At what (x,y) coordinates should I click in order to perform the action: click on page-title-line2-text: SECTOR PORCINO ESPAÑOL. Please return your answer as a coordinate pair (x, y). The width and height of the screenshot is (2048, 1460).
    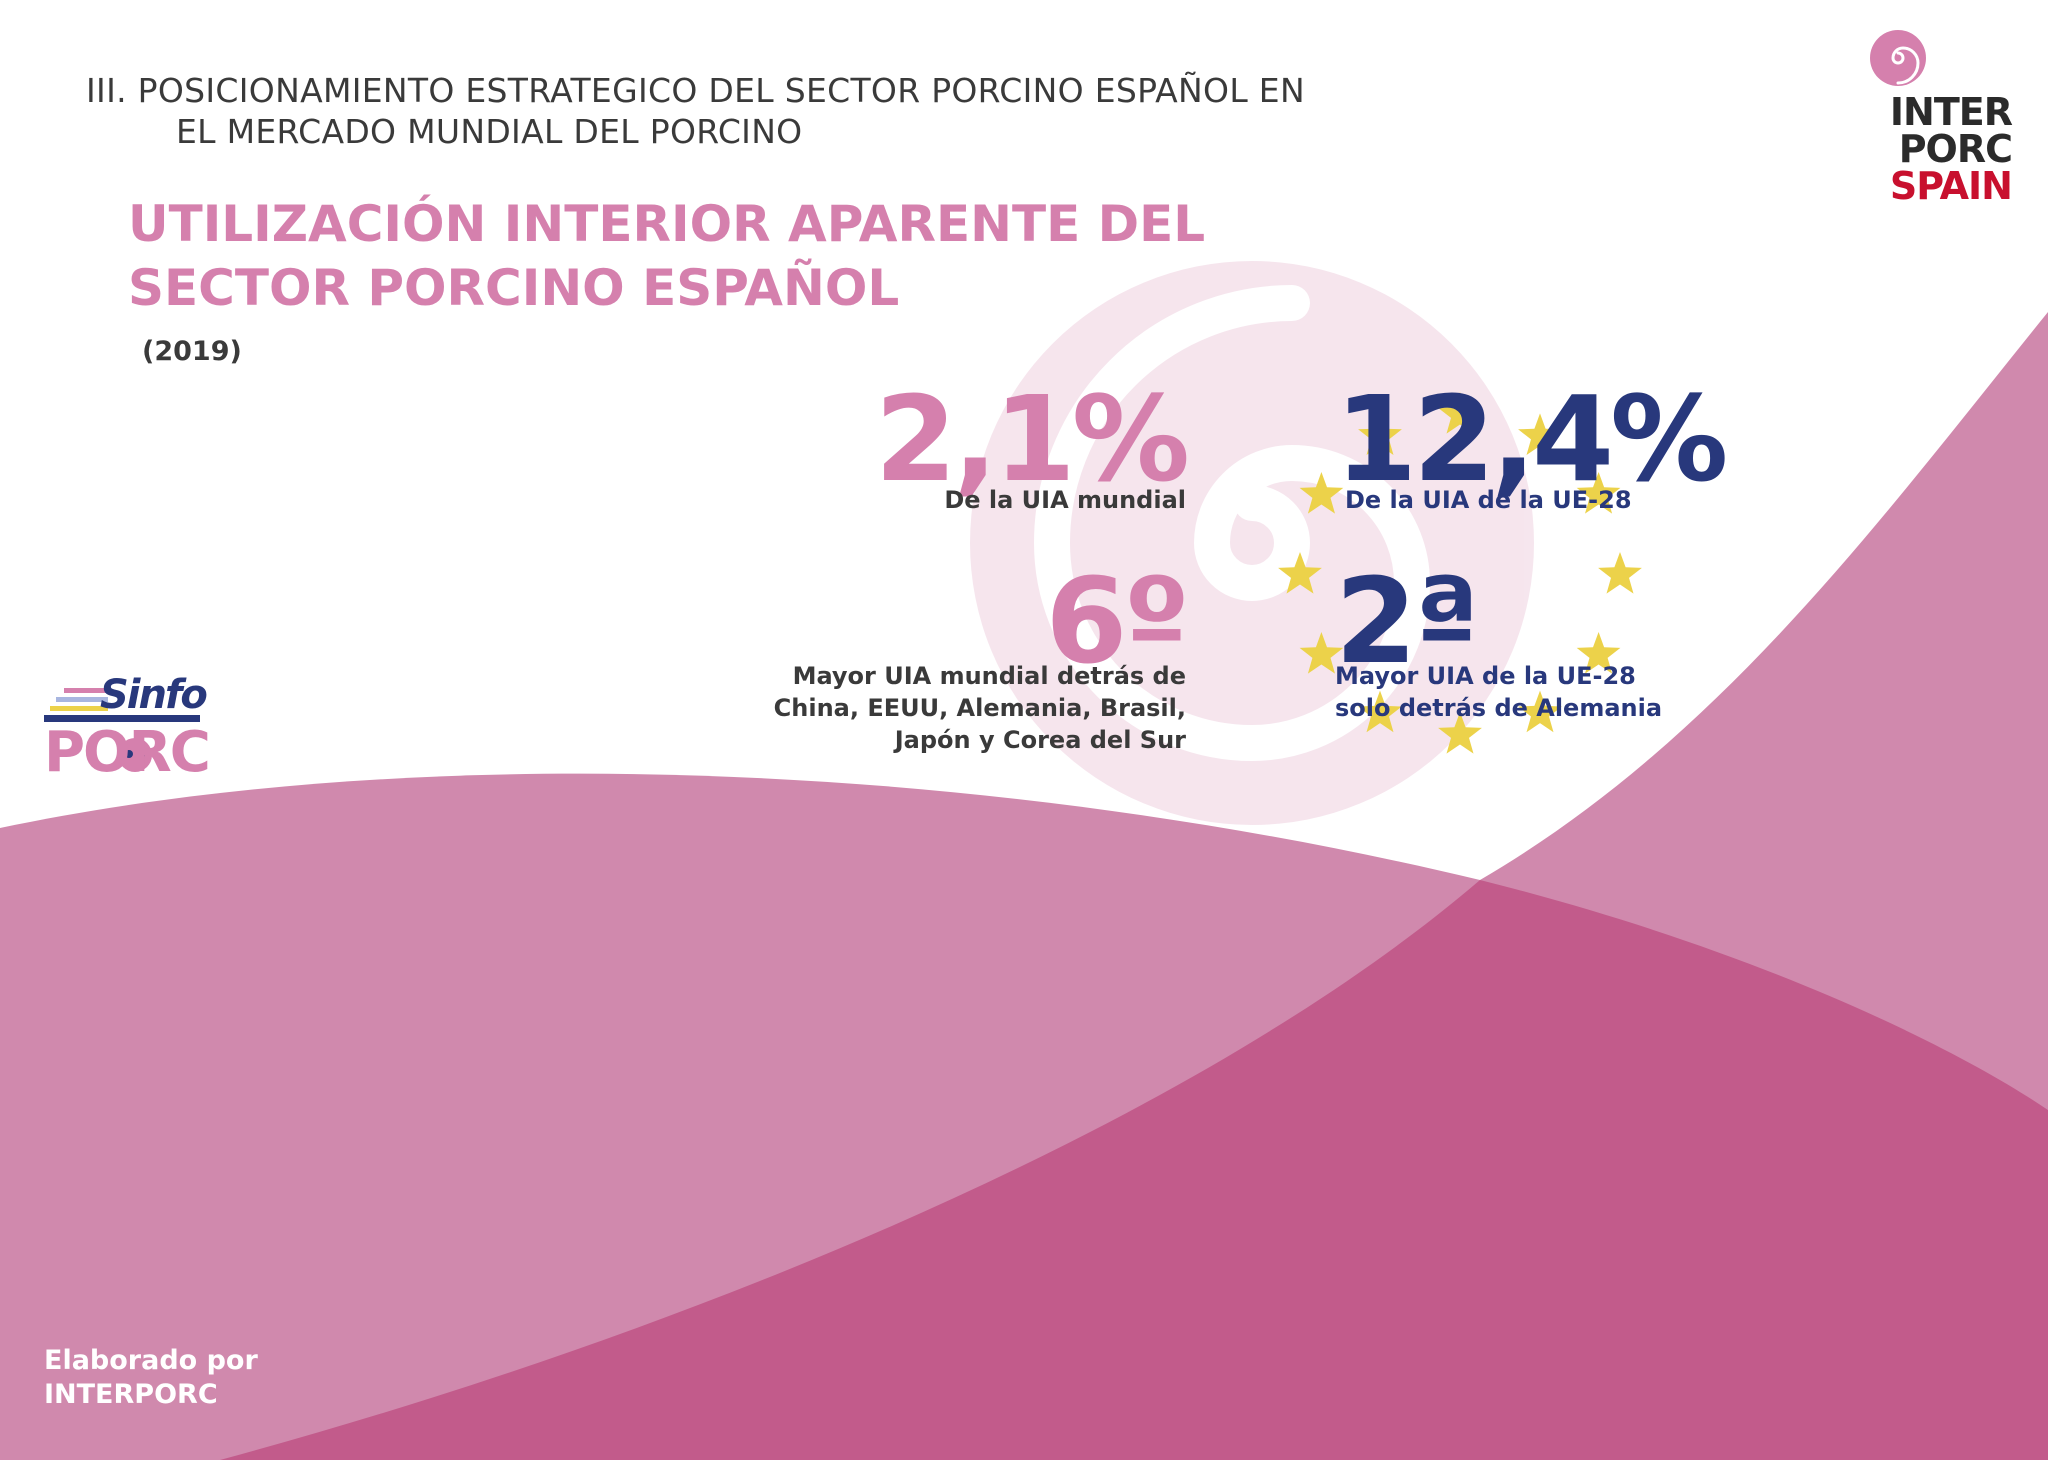
    Looking at the image, I should click on (514, 288).